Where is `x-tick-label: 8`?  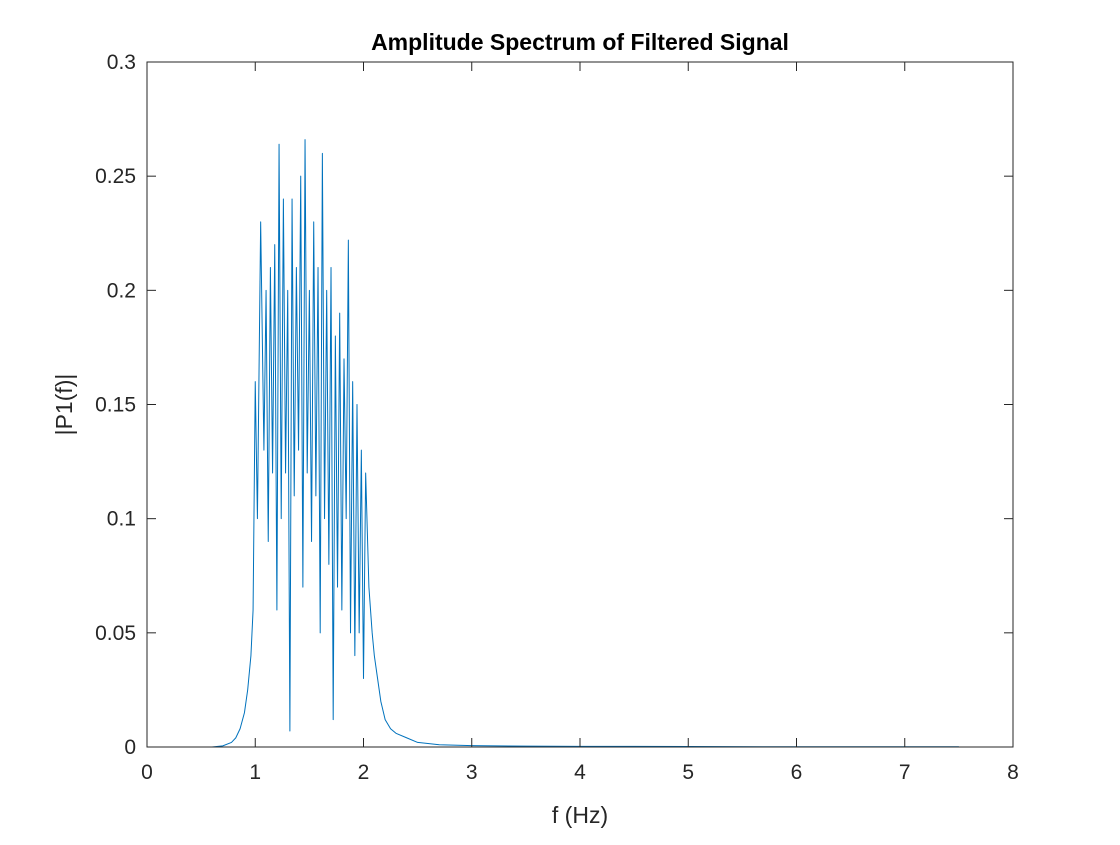 x-tick-label: 8 is located at coordinates (1013, 772).